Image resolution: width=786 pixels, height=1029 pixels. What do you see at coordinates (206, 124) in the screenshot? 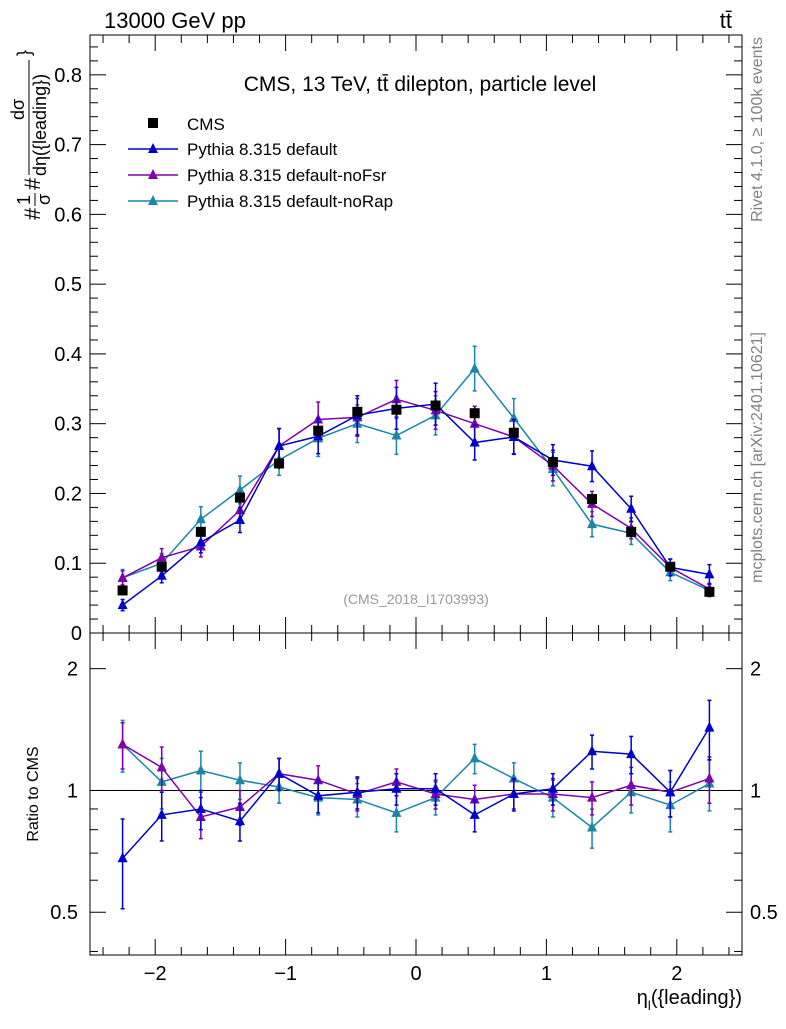
I see `legend-label-cms: CMS` at bounding box center [206, 124].